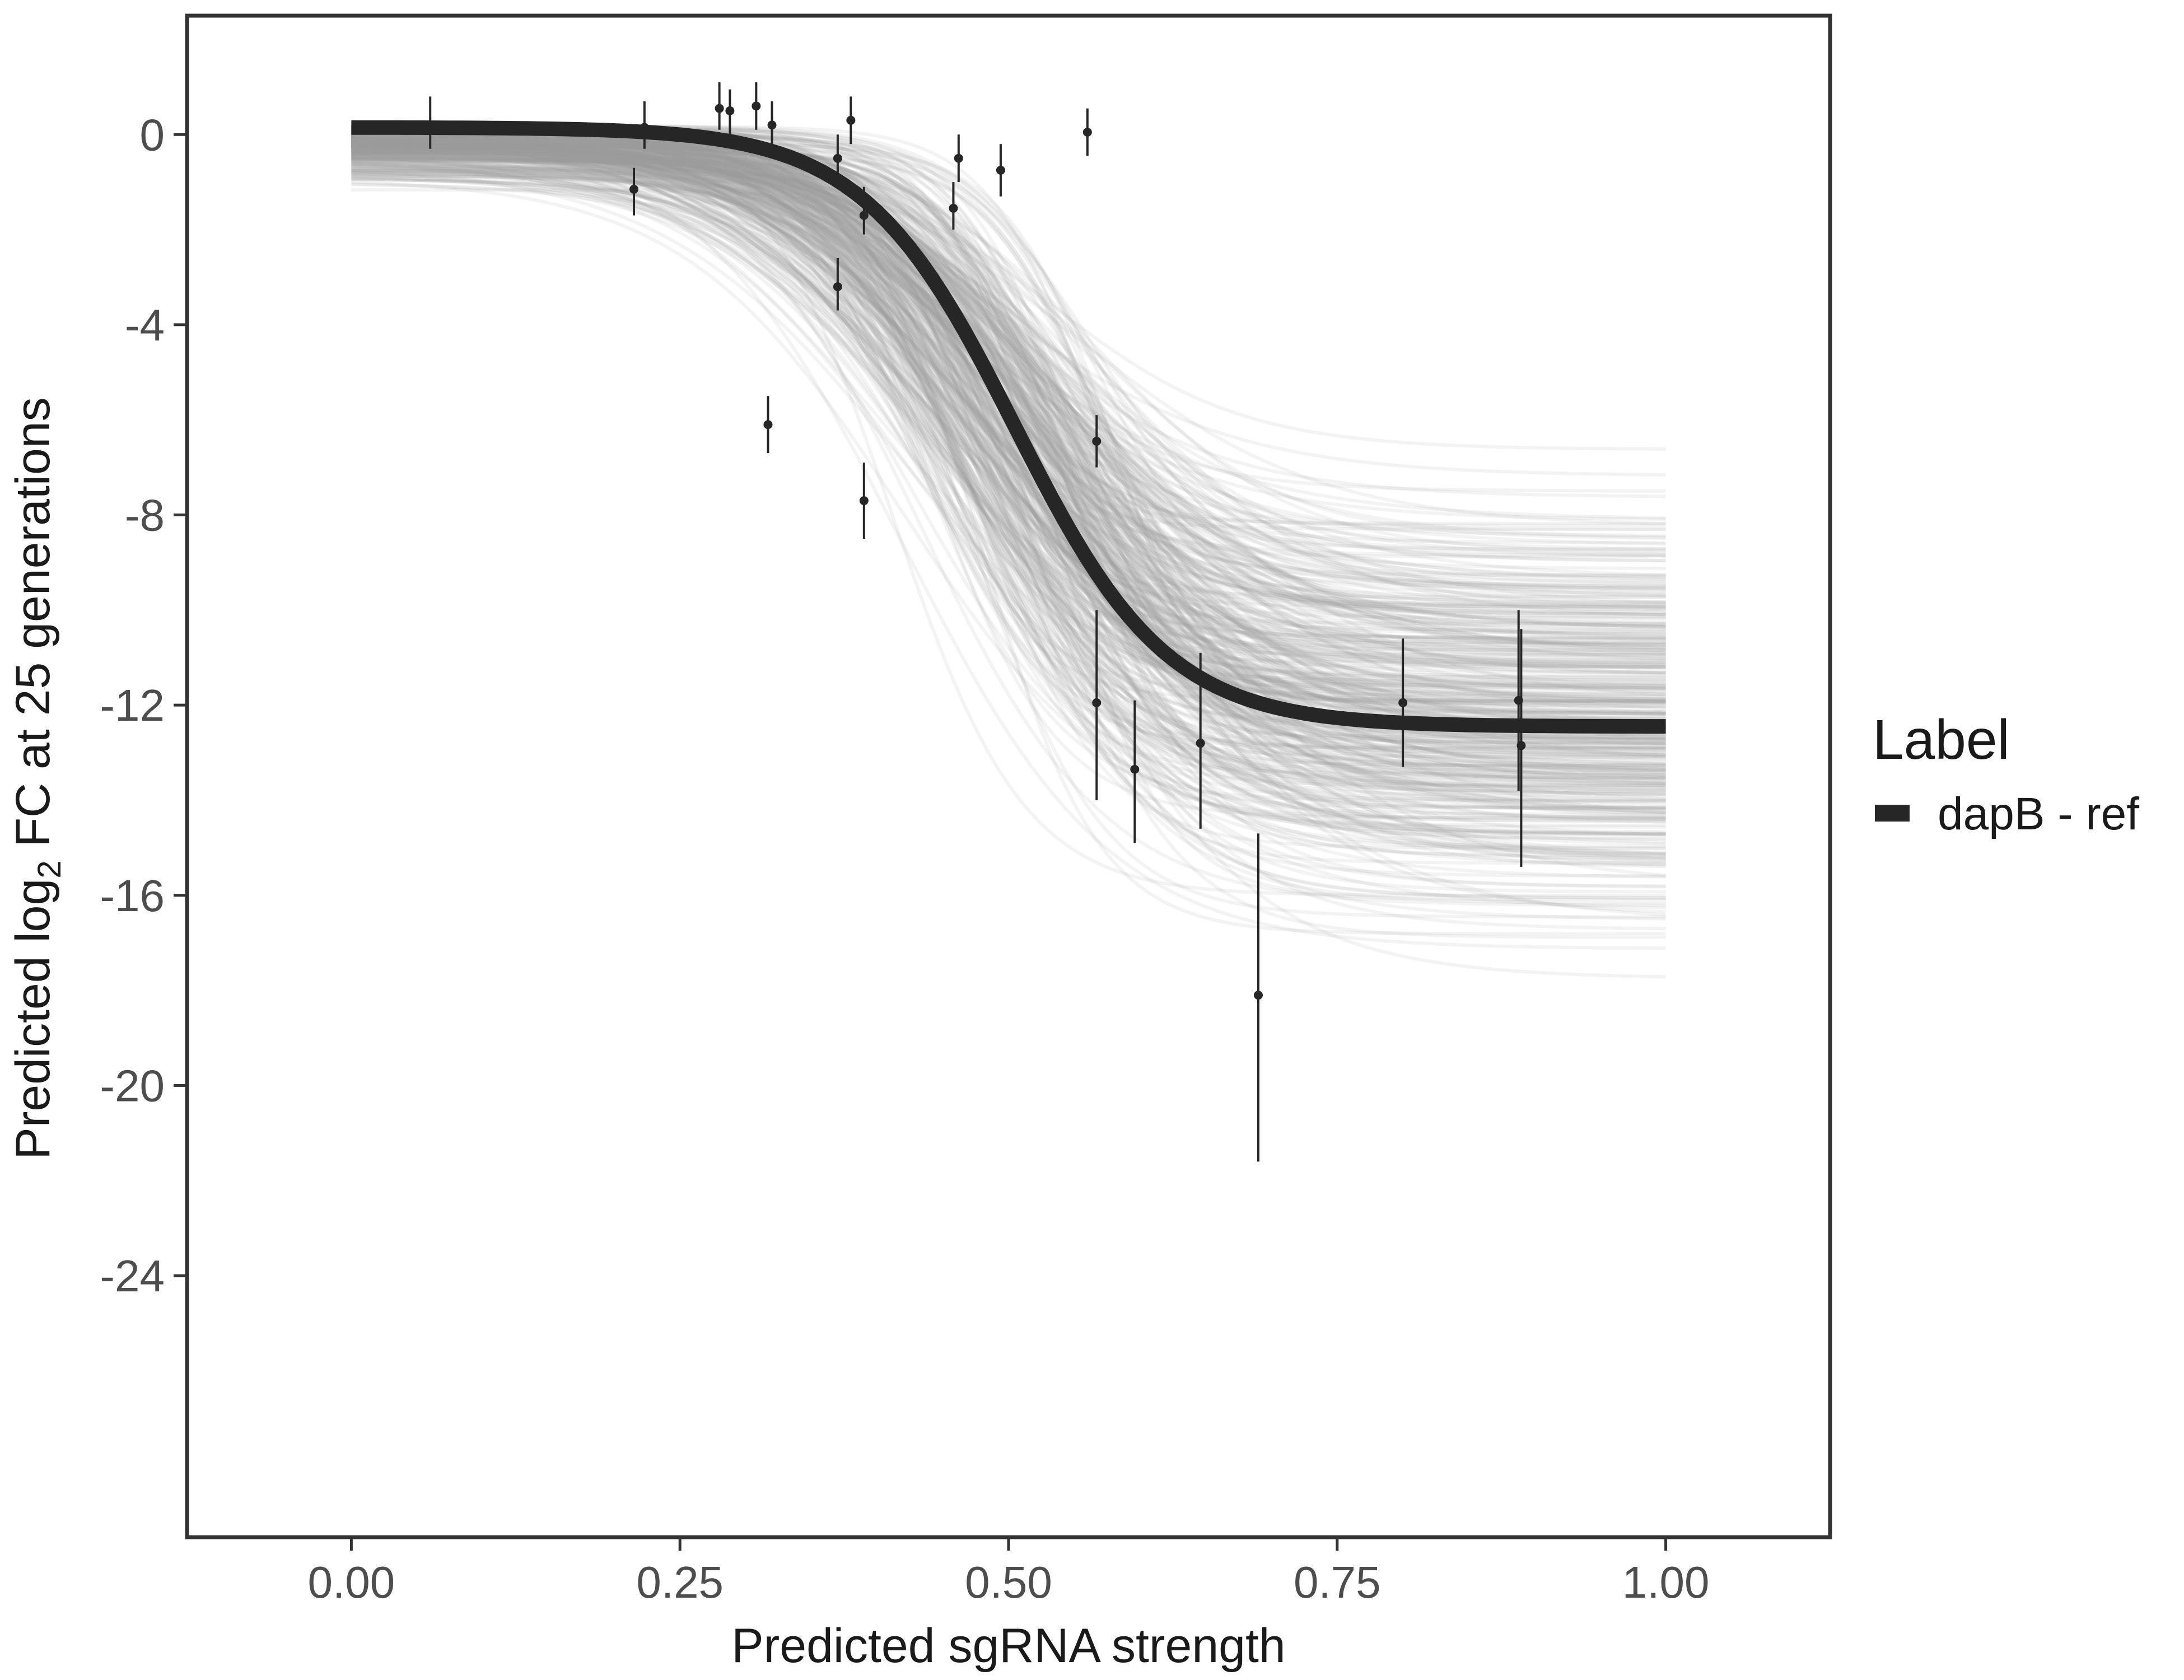  Describe the element at coordinates (1893, 814) in the screenshot. I see `legend-key-dapb-ref` at that location.